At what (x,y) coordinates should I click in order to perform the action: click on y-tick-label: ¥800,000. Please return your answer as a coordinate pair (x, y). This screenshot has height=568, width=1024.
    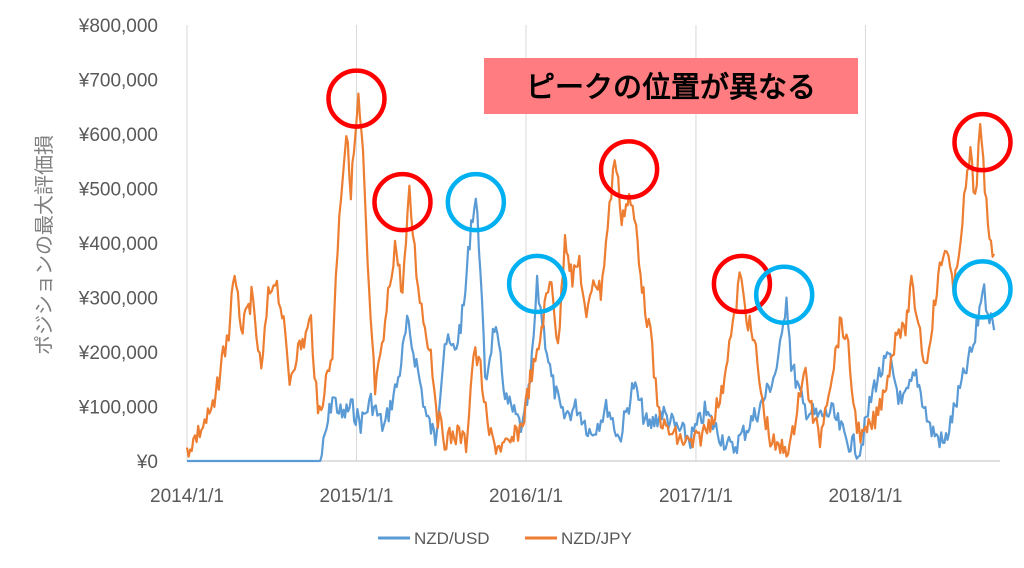
    Looking at the image, I should click on (118, 26).